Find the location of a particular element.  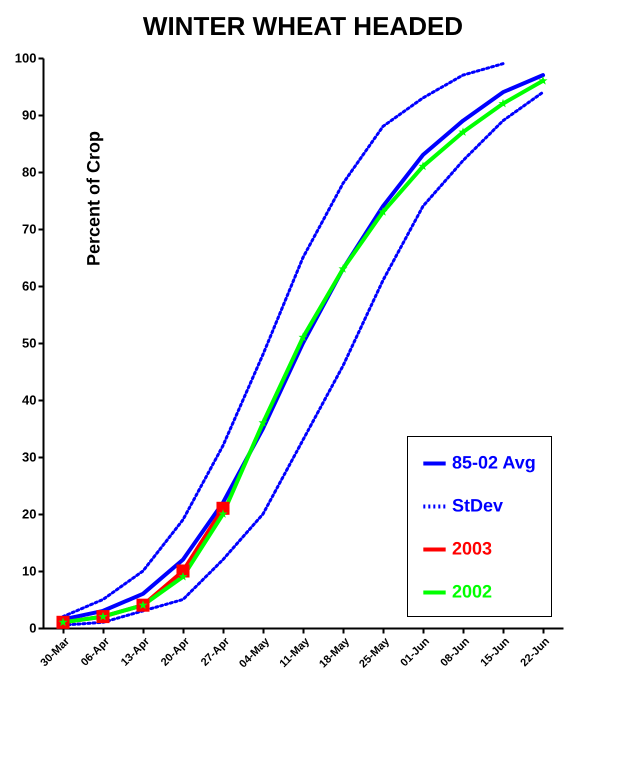

chart-title: WINTER WHEAT HEADED is located at coordinates (303, 26).